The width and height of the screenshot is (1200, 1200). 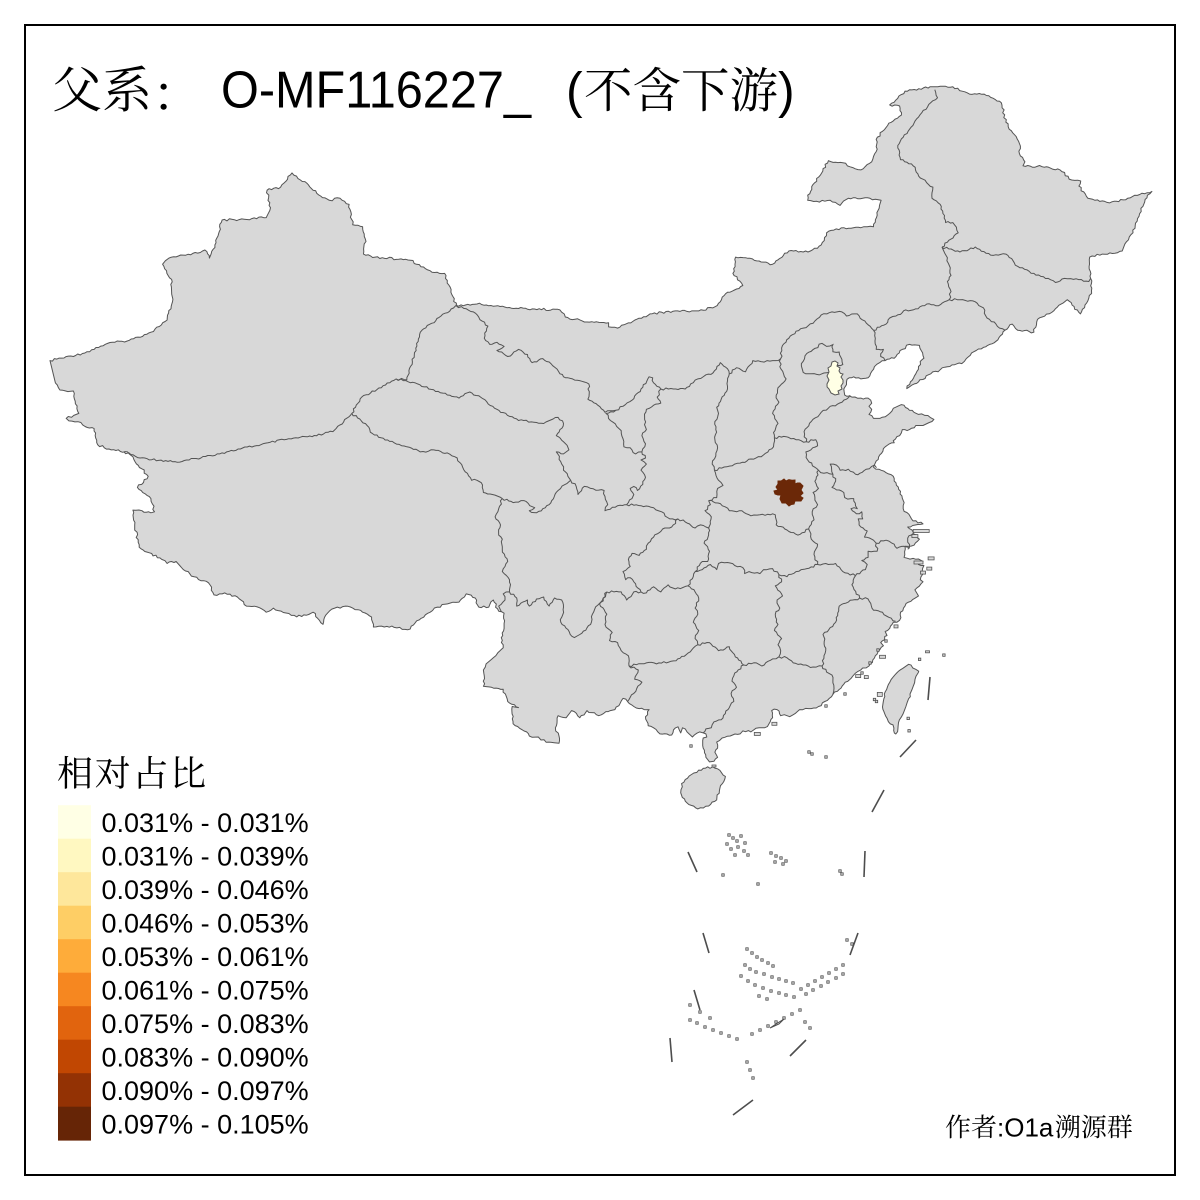 I want to click on svg-text: :O1a, so click(x=1025, y=1127).